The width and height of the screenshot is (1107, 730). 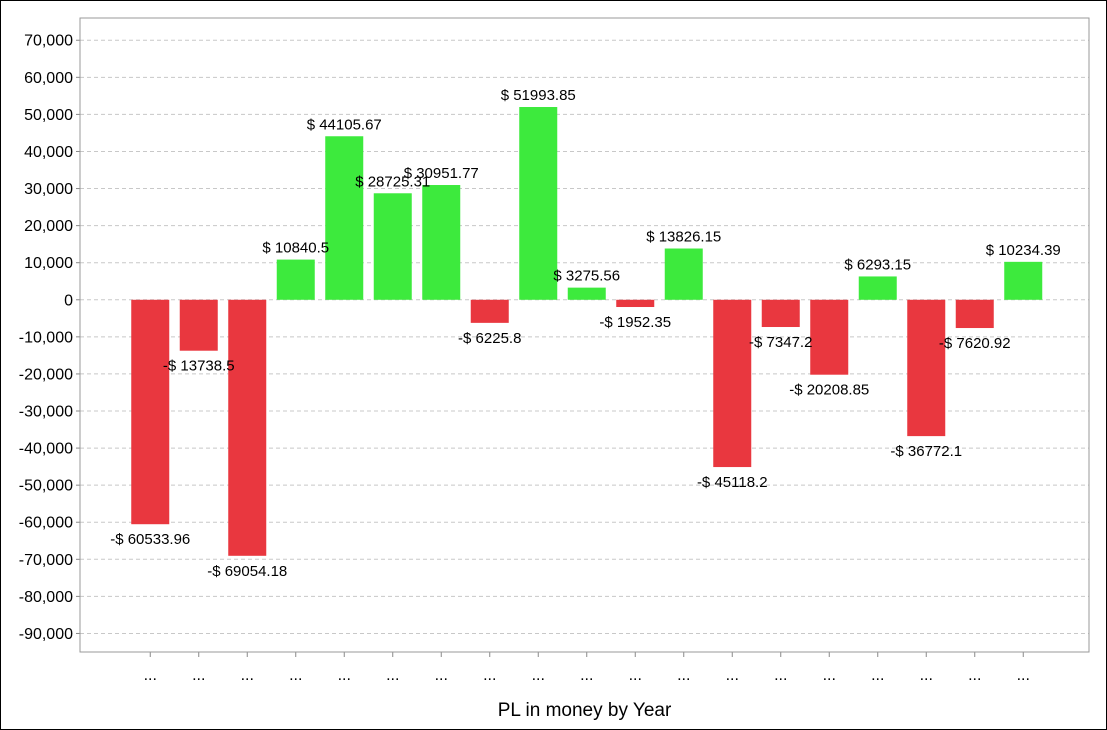 What do you see at coordinates (926, 451) in the screenshot?
I see `data-label: -$ 36772.1` at bounding box center [926, 451].